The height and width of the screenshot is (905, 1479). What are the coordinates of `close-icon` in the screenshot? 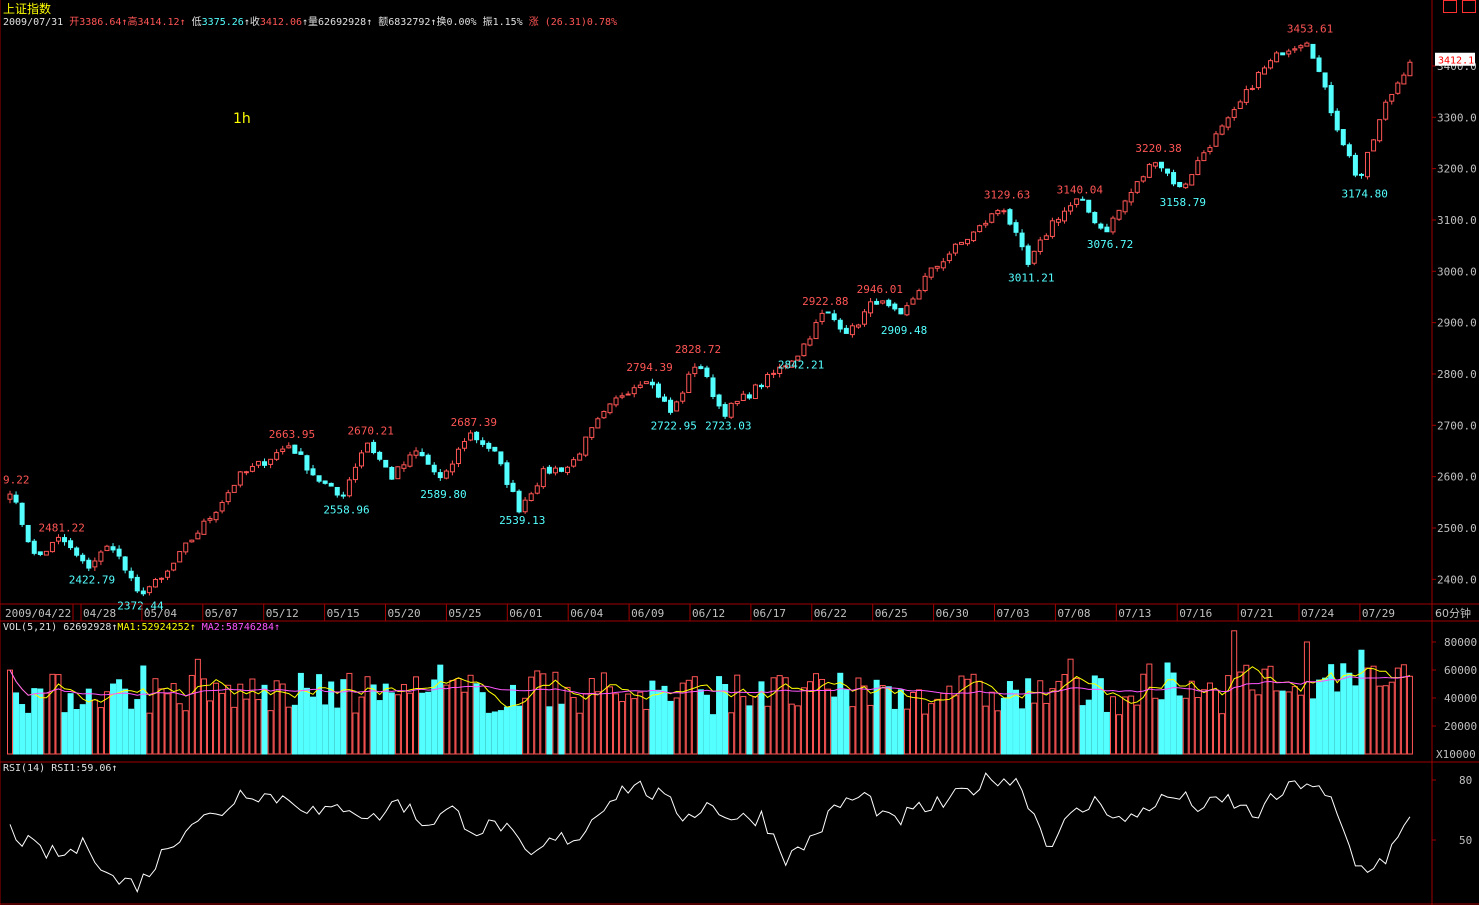 It's located at (1469, 6).